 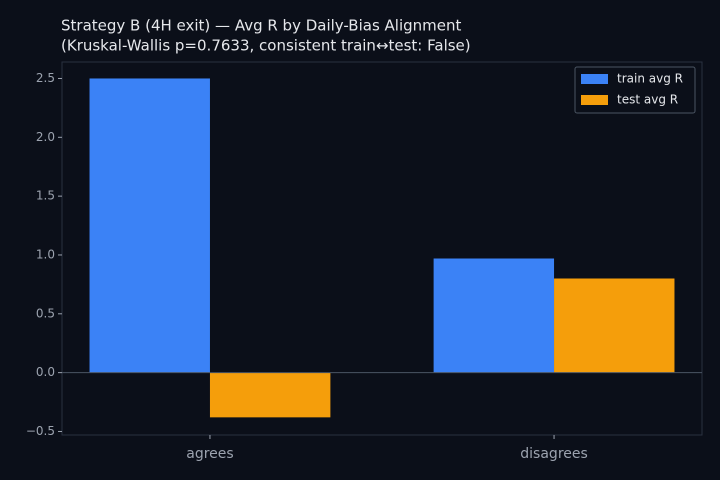 What do you see at coordinates (45, 78) in the screenshot?
I see `y-tick-label: 2.5` at bounding box center [45, 78].